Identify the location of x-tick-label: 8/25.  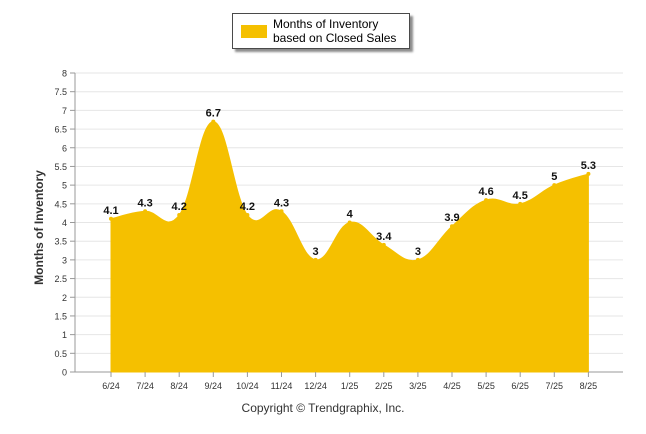
(589, 386).